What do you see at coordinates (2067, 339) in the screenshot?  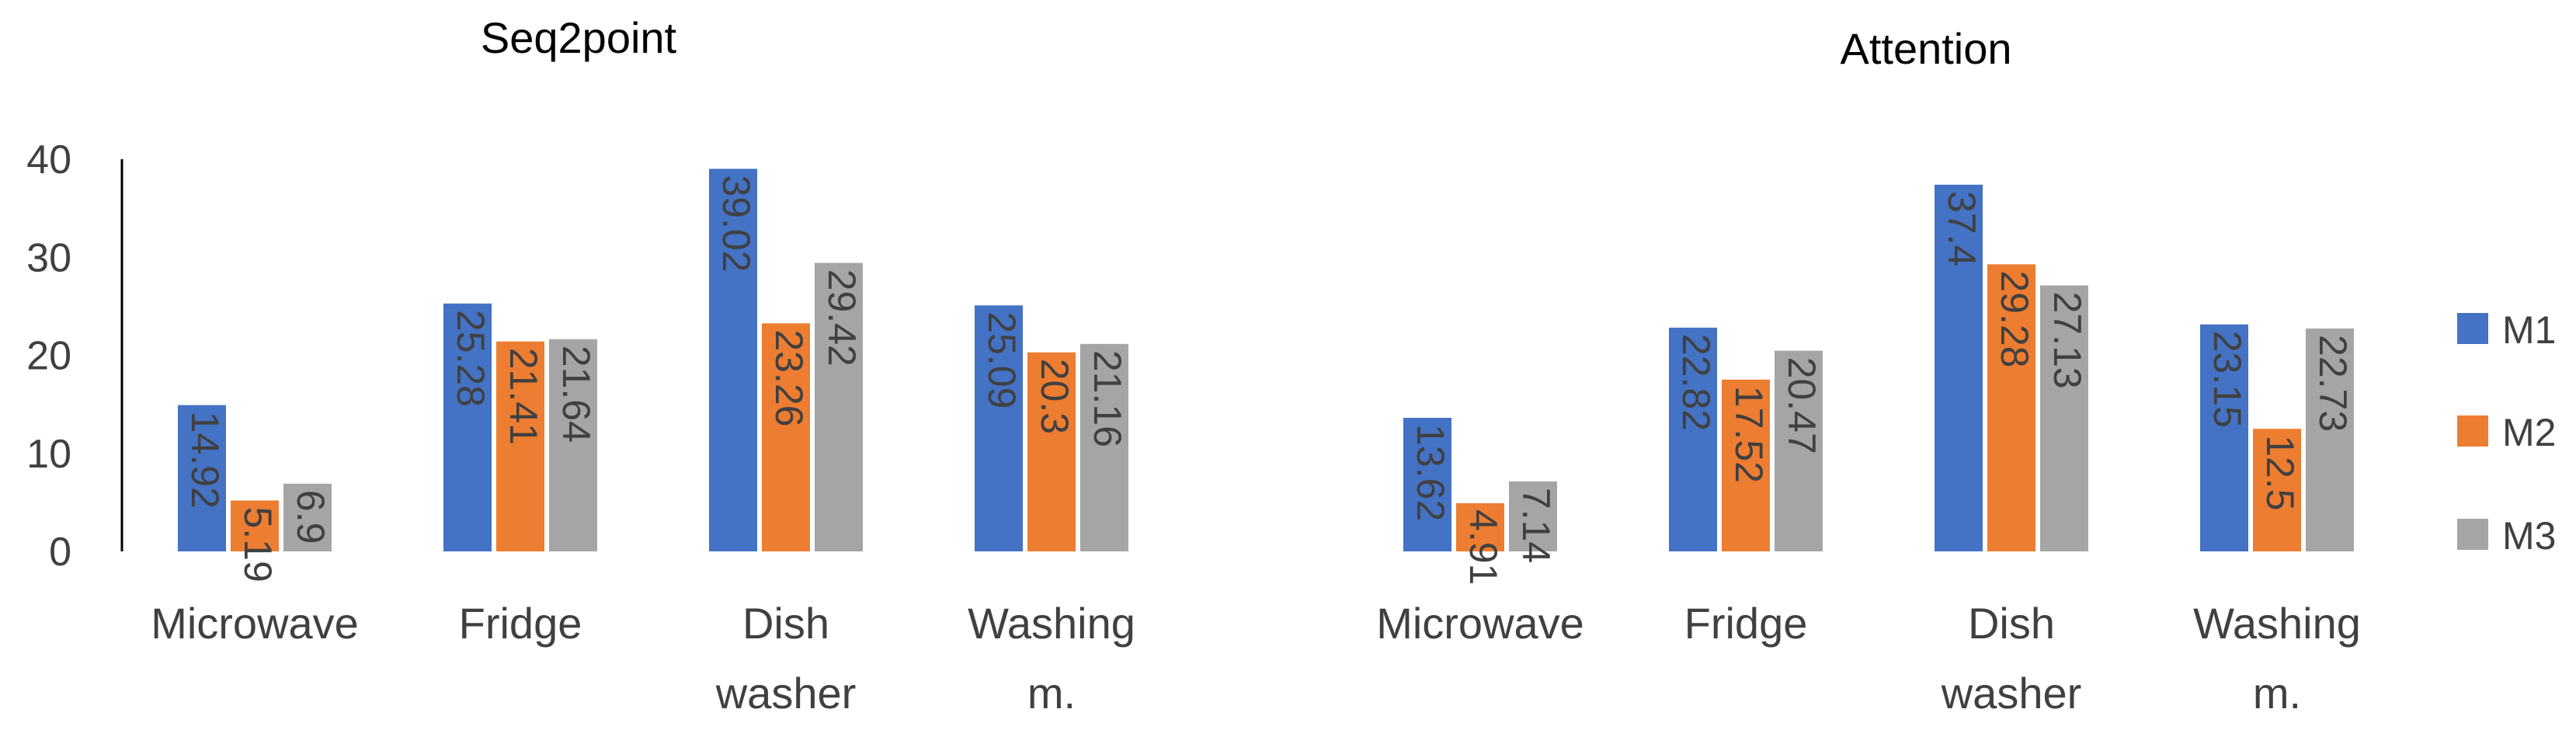 I see `data-label: 27.13` at bounding box center [2067, 339].